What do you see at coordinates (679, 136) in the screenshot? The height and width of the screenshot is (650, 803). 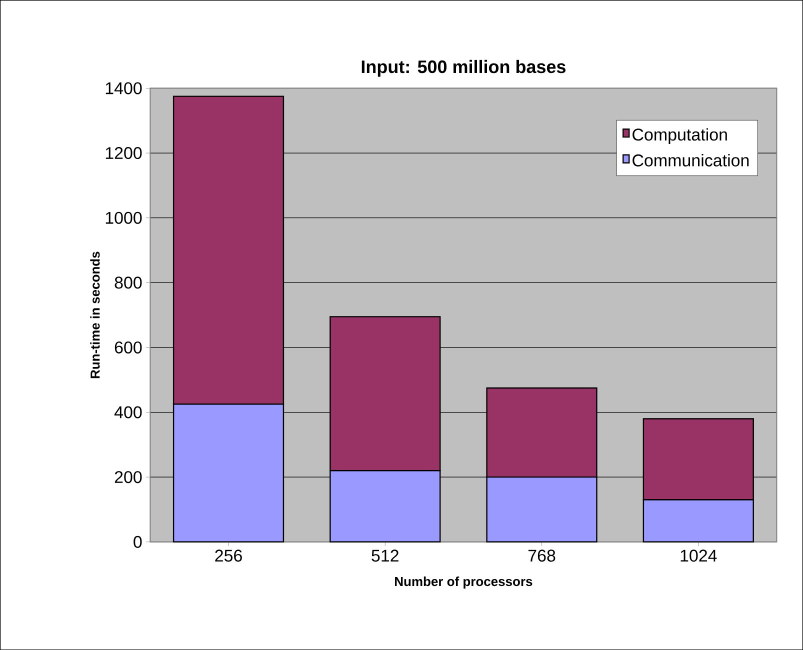 I see `legend-label: Computation` at bounding box center [679, 136].